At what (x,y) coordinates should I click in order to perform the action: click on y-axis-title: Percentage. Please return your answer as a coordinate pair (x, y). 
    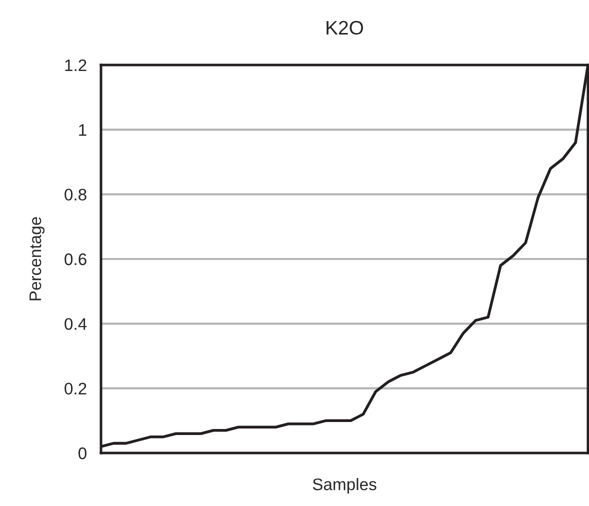
    Looking at the image, I should click on (37, 258).